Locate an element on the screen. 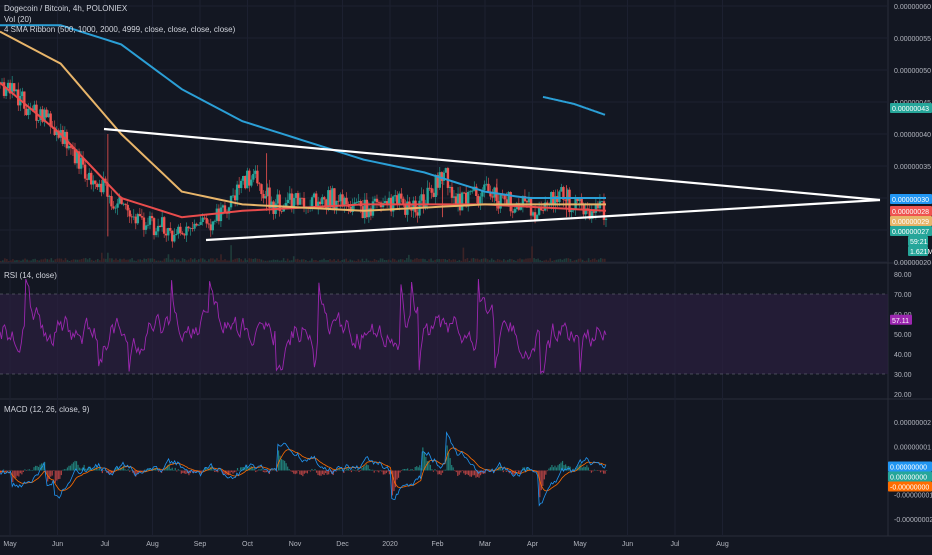 The height and width of the screenshot is (555, 932). x-tick-label: Sep is located at coordinates (200, 544).